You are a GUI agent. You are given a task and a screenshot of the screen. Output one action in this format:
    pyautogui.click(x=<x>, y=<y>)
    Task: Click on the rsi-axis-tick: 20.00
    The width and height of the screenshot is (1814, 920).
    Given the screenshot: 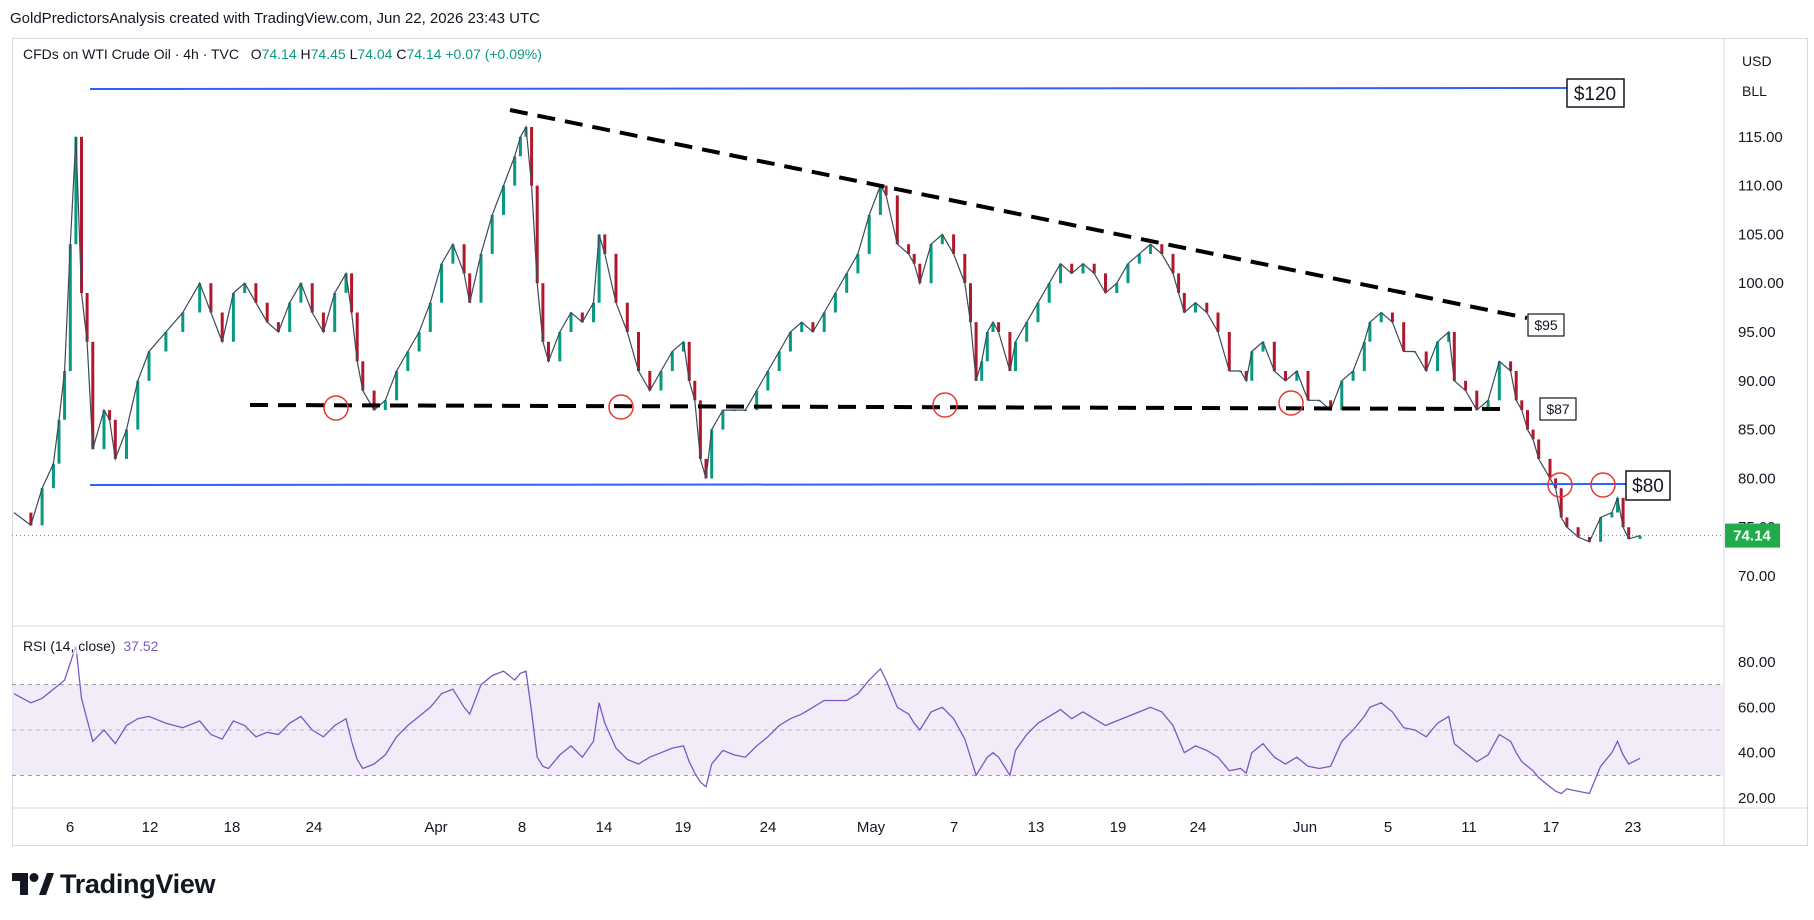 What is the action you would take?
    pyautogui.click(x=1757, y=798)
    